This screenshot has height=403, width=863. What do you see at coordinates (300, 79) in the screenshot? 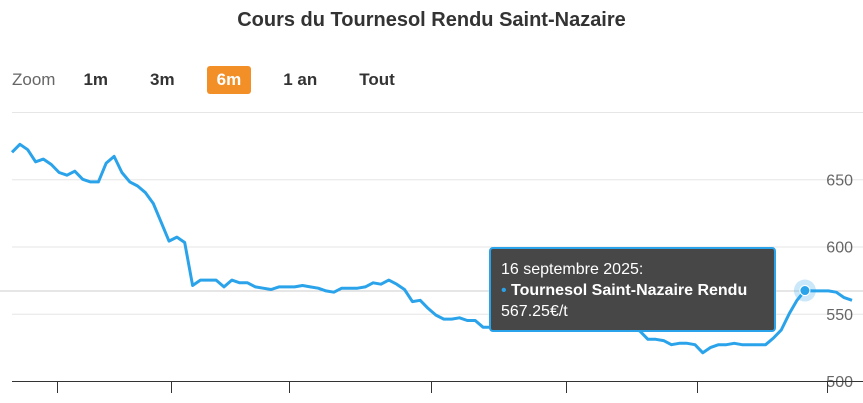
I see `zoom-button-1an: 1 an` at bounding box center [300, 79].